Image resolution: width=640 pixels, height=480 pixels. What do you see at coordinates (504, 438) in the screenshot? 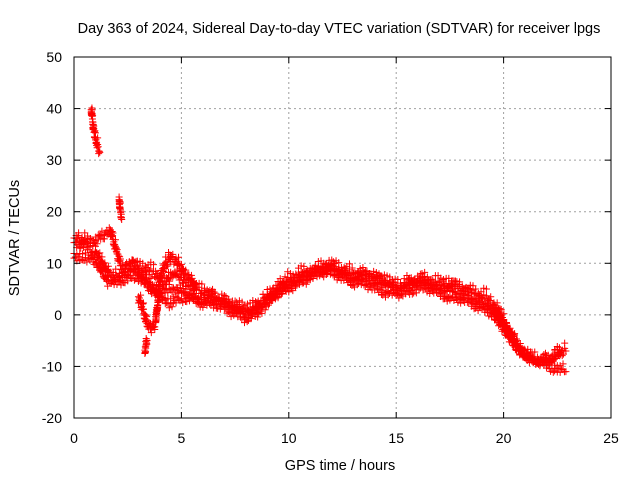
I see `x-tick-label: 20` at bounding box center [504, 438].